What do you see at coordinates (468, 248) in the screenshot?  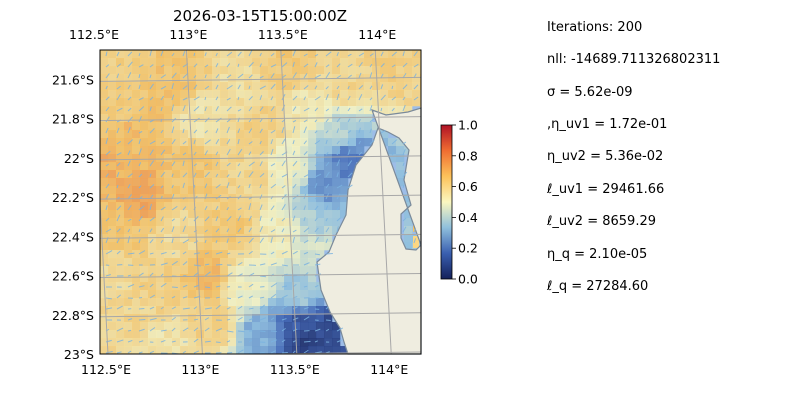 I see `colorbar-tick-label: 0.2` at bounding box center [468, 248].